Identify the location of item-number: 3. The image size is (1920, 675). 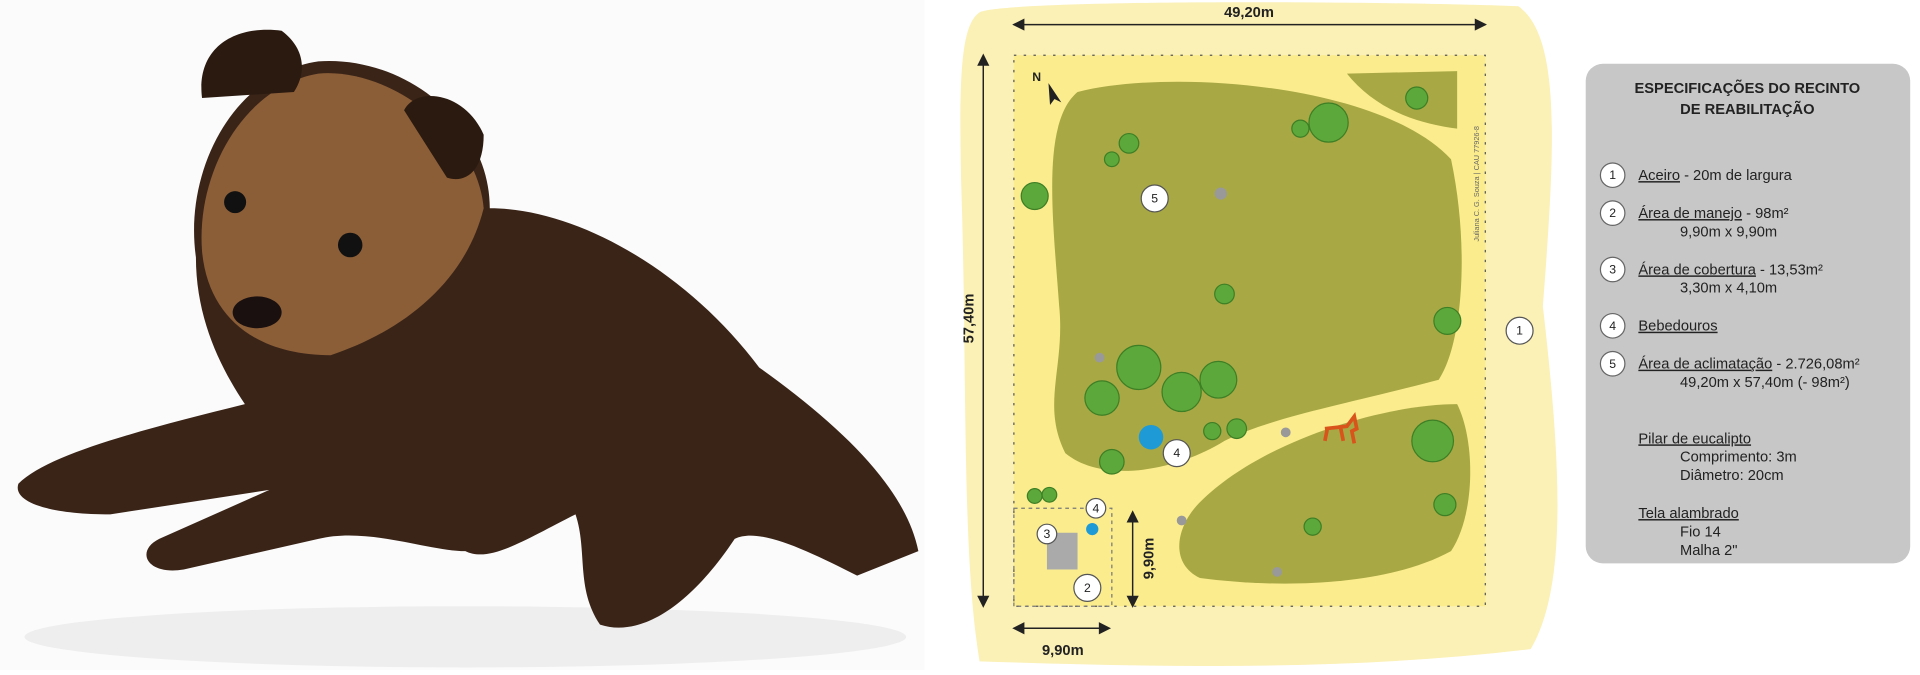
(1612, 269).